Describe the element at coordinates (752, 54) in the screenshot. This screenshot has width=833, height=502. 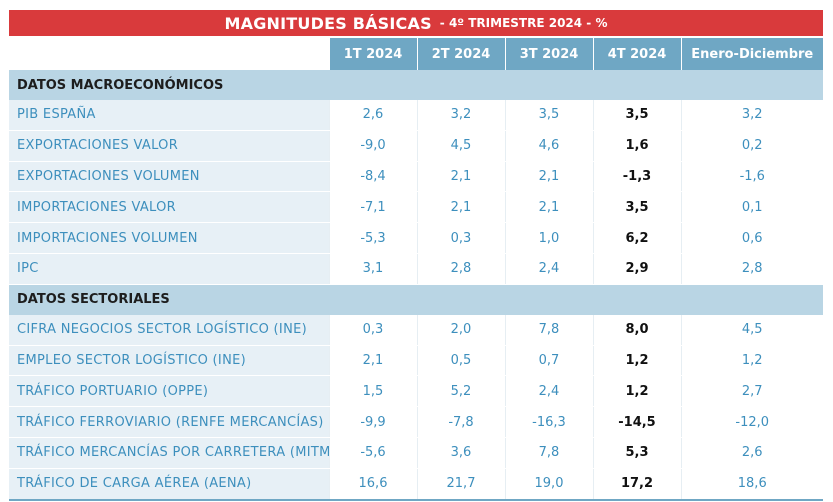
I see `col-header: Enero-Diciembre` at that location.